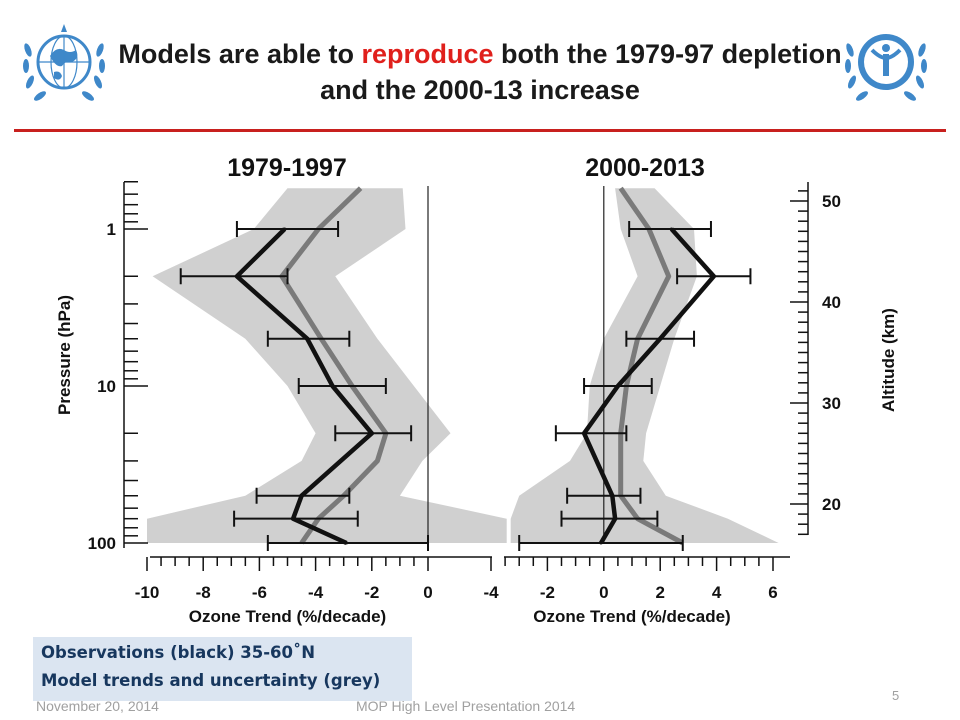 The height and width of the screenshot is (720, 960). Describe the element at coordinates (287, 616) in the screenshot. I see `panel1-x-axis-label: Ozone Trend (%/decade)` at that location.